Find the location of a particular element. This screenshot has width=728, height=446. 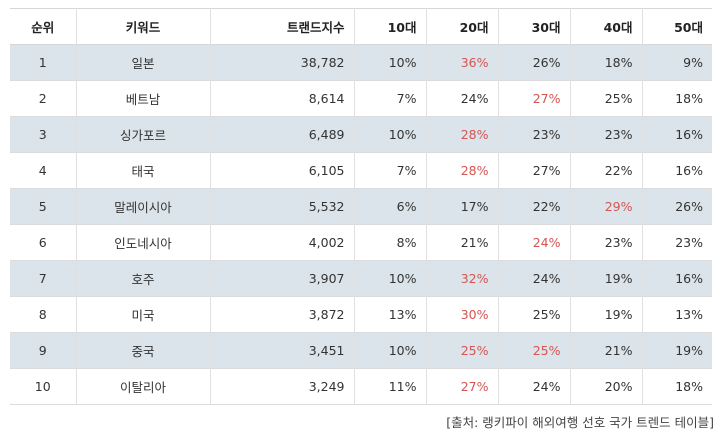

age-40s-cell: 29% is located at coordinates (606, 206).